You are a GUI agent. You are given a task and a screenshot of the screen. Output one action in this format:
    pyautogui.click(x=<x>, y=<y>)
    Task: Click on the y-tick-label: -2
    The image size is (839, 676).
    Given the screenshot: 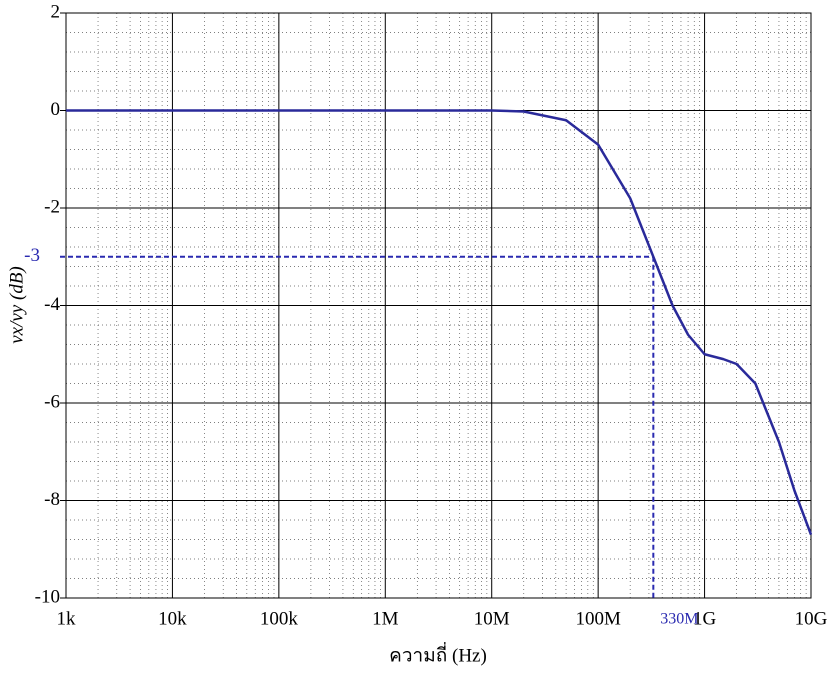 What is the action you would take?
    pyautogui.click(x=52, y=206)
    